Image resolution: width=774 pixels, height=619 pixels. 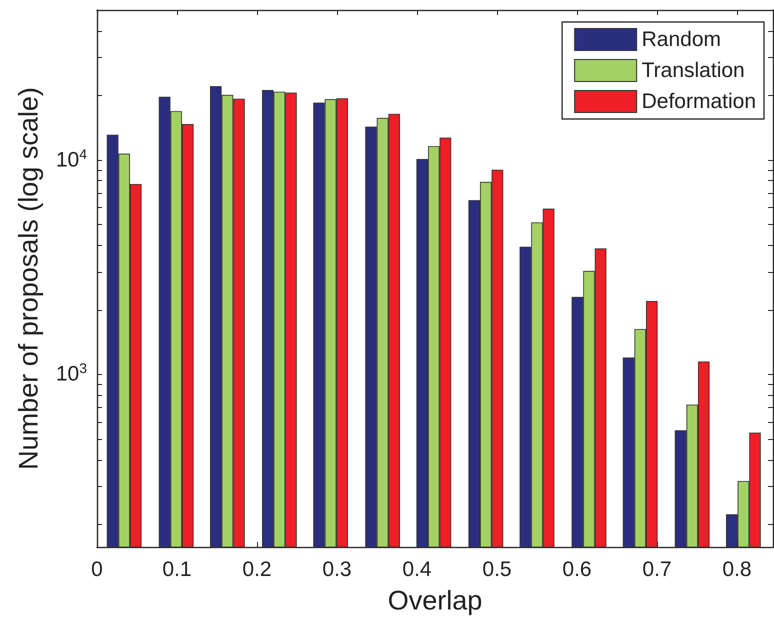 What do you see at coordinates (97, 569) in the screenshot?
I see `x-tick-label: 0` at bounding box center [97, 569].